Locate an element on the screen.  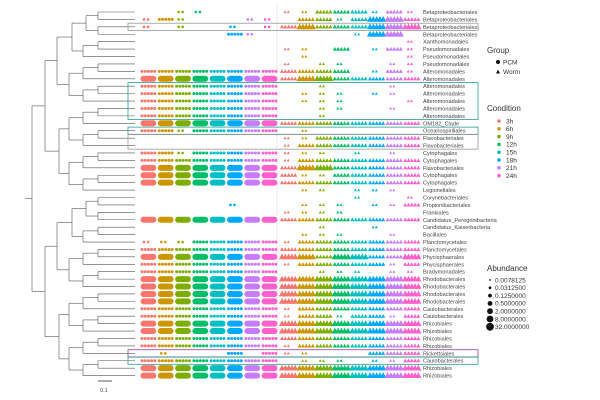
row-label: Rhodobacterales is located at coordinates (444, 288).